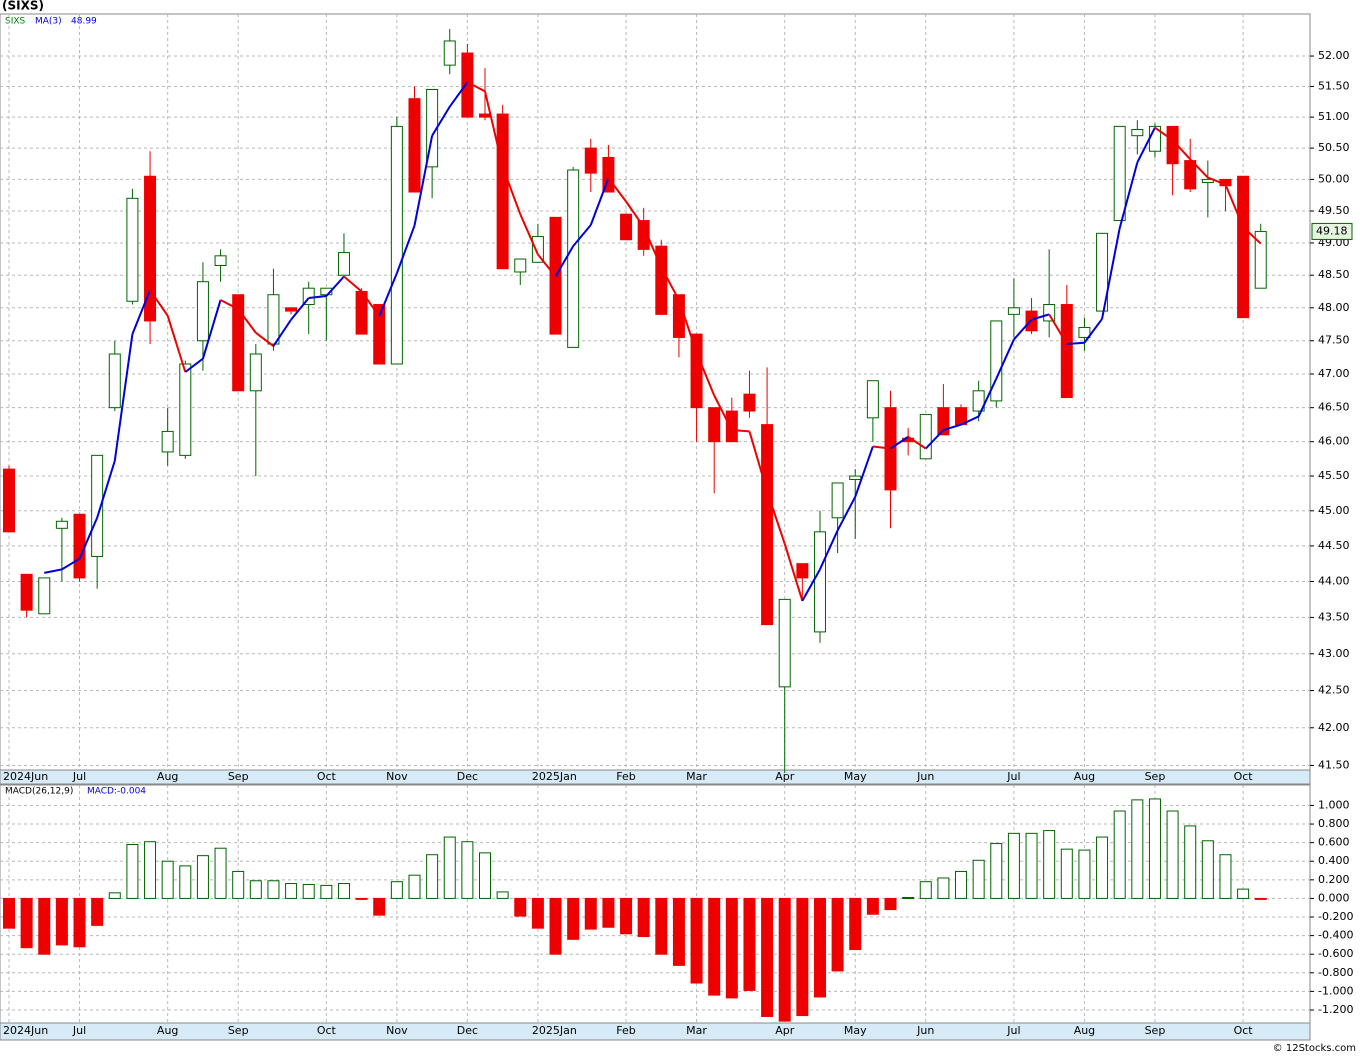 This screenshot has height=1056, width=1360. Describe the element at coordinates (1335, 990) in the screenshot. I see `y-tick-label: -1.000` at that location.